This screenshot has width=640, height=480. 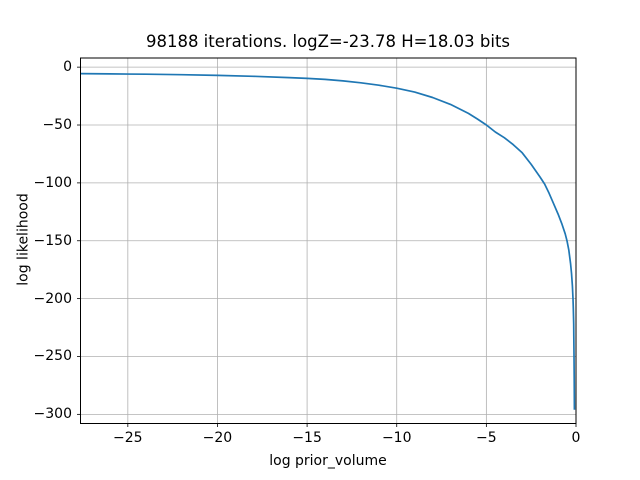 What do you see at coordinates (52, 240) in the screenshot?
I see `y-tick-label: −150` at bounding box center [52, 240].